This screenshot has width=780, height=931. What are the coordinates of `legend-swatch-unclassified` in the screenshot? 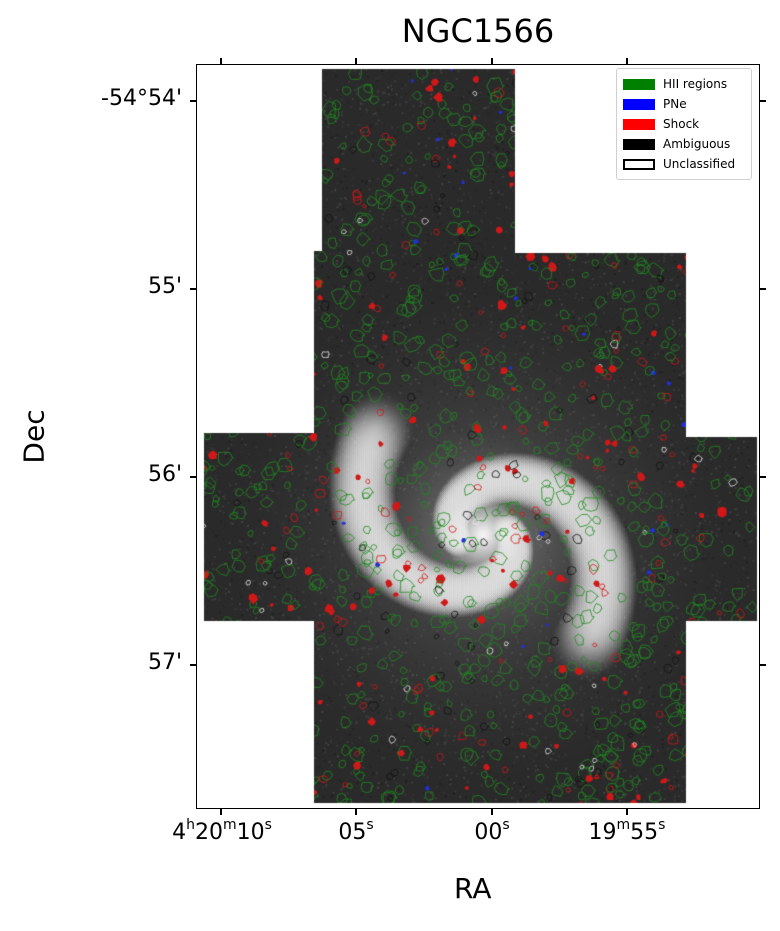 It's located at (639, 164).